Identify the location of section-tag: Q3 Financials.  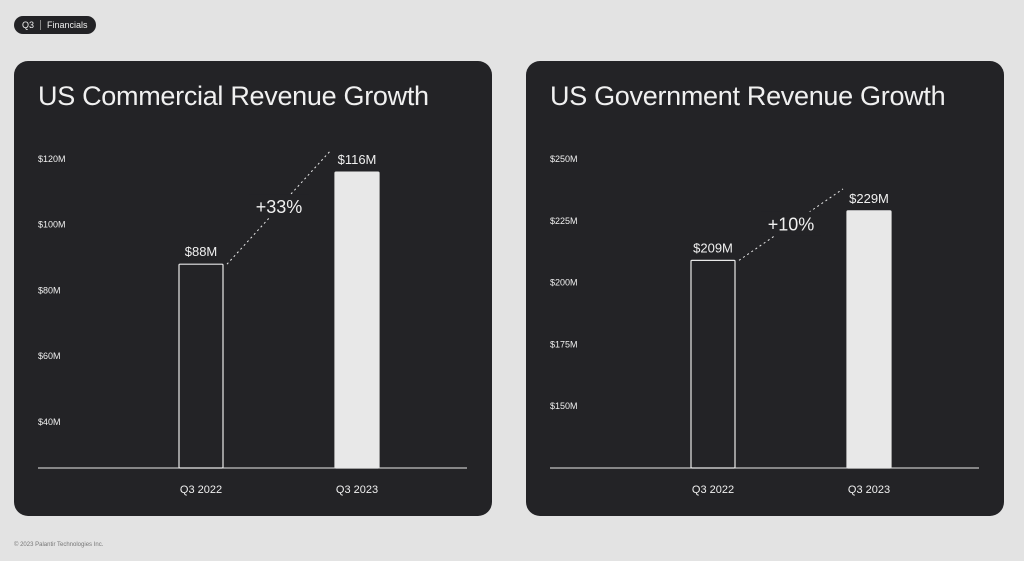
(55, 25).